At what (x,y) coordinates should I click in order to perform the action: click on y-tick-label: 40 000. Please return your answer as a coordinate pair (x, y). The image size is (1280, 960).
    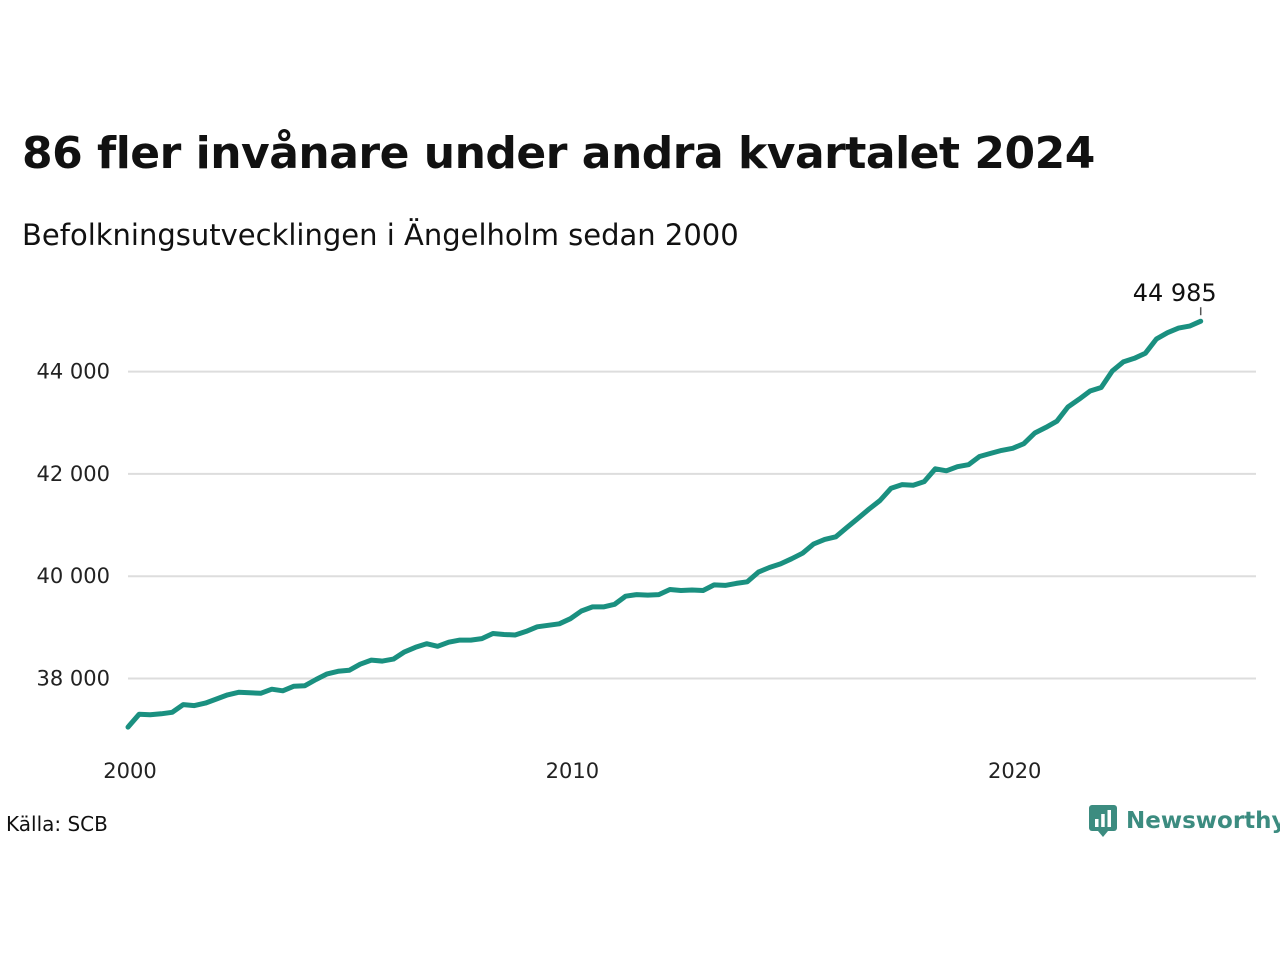
    Looking at the image, I should click on (73, 576).